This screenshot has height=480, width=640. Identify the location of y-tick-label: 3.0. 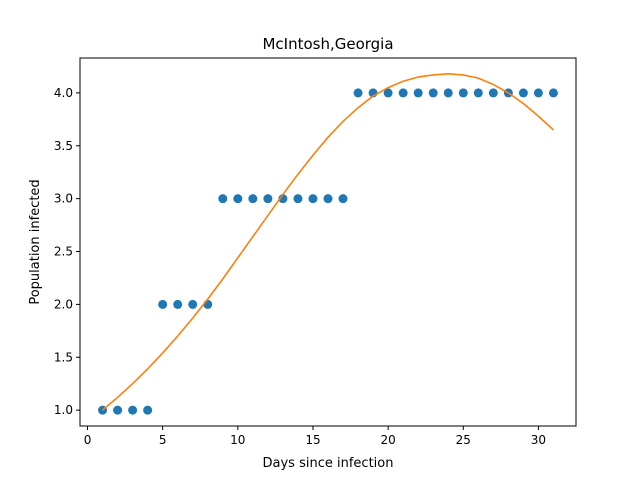
(63, 199).